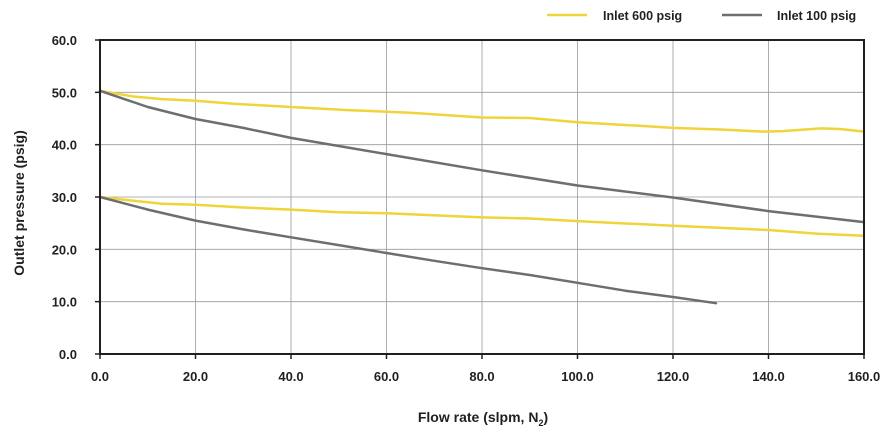 The height and width of the screenshot is (432, 890). Describe the element at coordinates (64, 92) in the screenshot. I see `y-tick-label-5: 50.0` at that location.